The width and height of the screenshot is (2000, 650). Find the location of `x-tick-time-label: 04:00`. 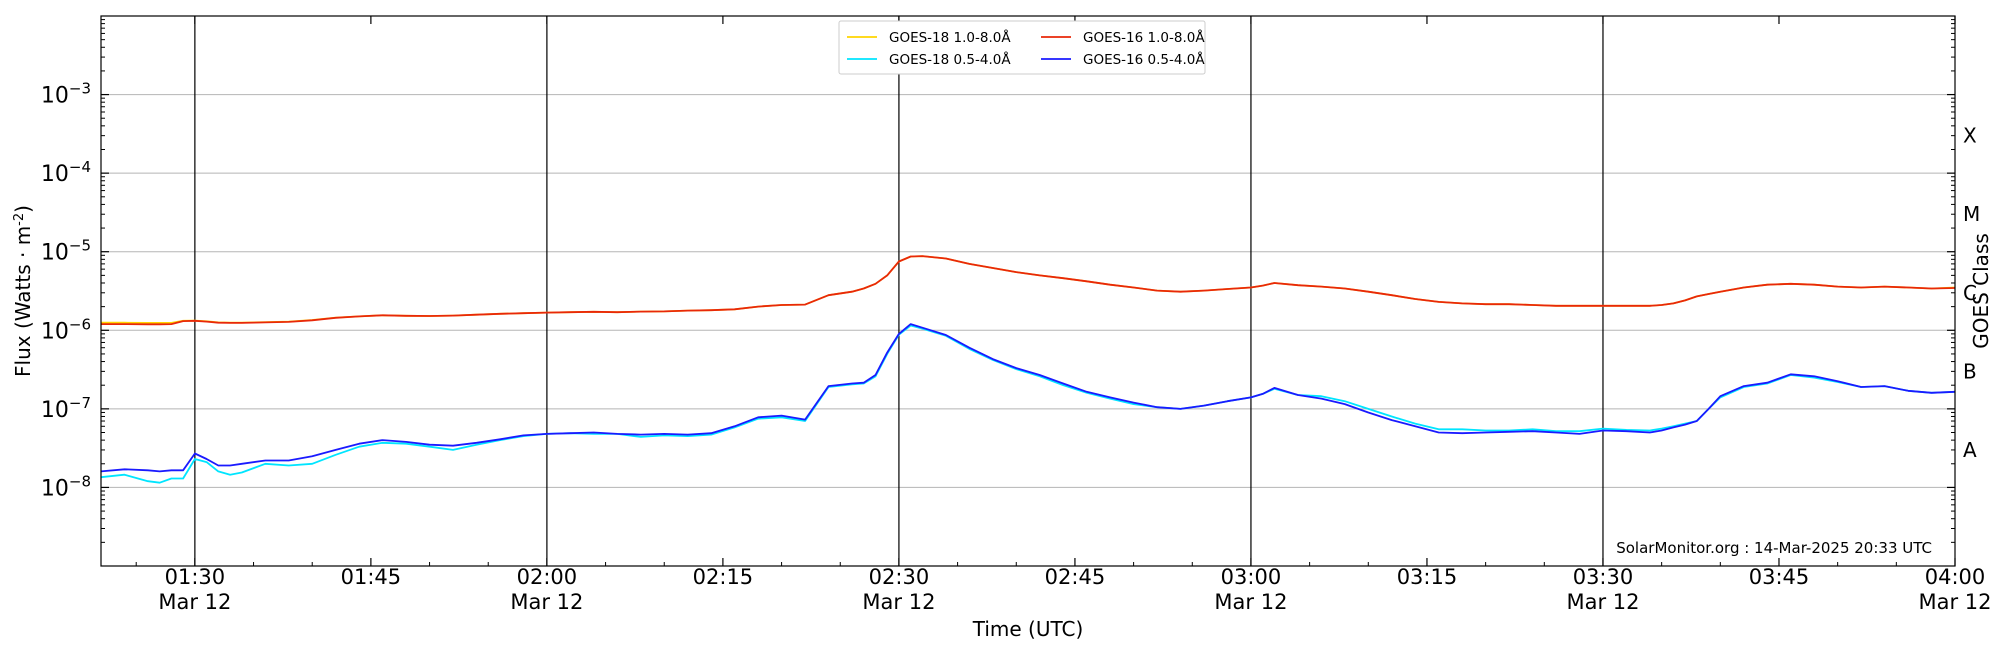

x-tick-time-label: 04:00 is located at coordinates (1955, 577).